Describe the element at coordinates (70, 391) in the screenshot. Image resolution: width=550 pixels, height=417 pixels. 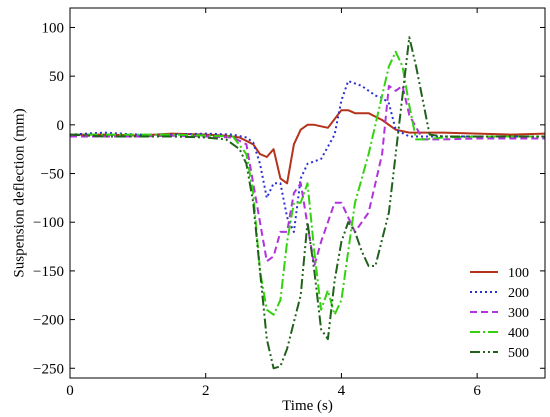
I see `x-tick-label: 0` at that location.